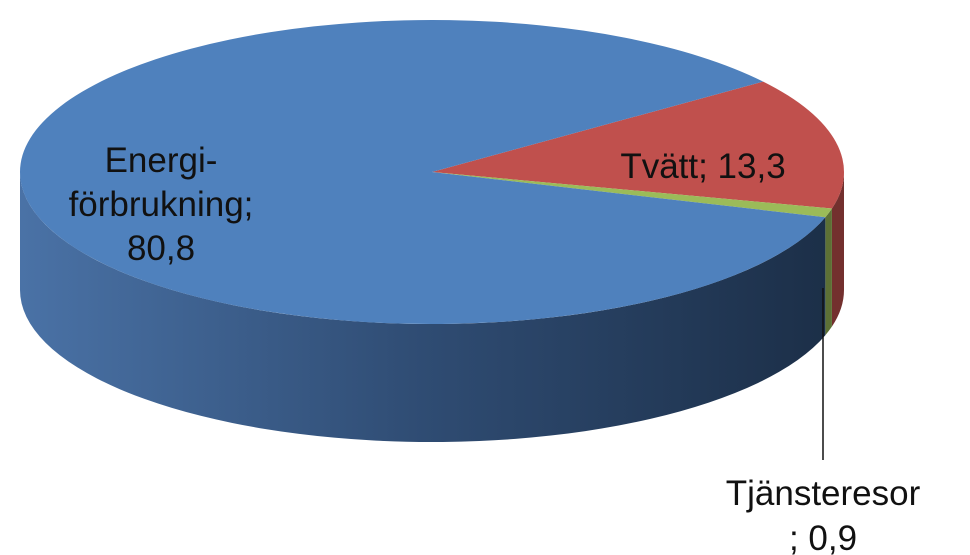 The image size is (970, 555). What do you see at coordinates (702, 166) in the screenshot?
I see `data-label-tvatt: Tvätt; 13,3` at bounding box center [702, 166].